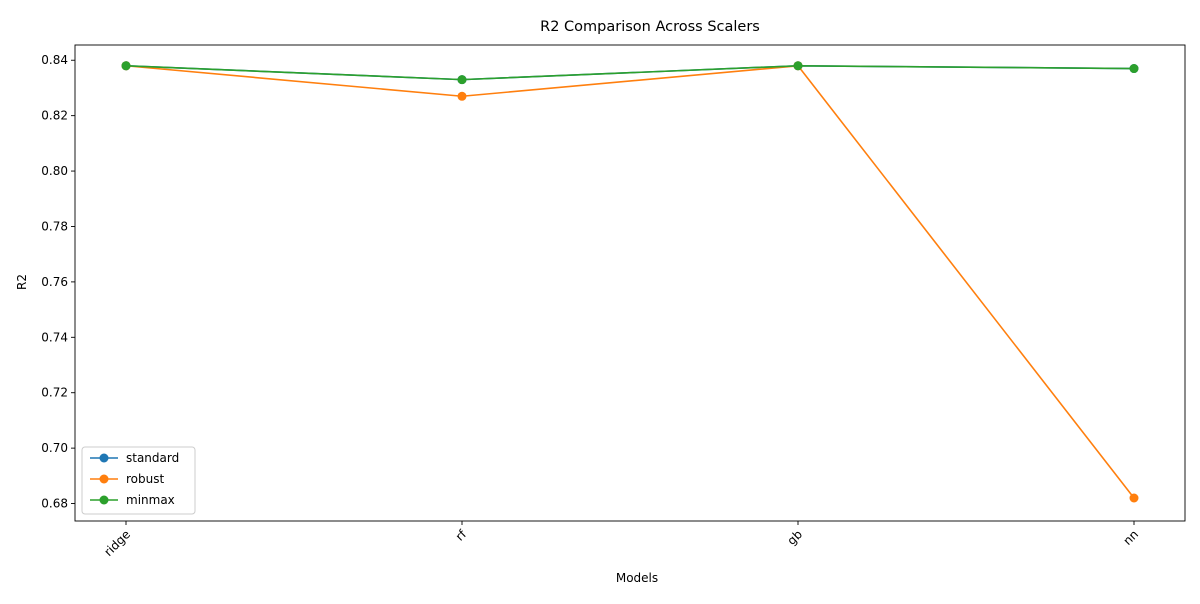 Image resolution: width=1200 pixels, height=604 pixels. Describe the element at coordinates (54, 504) in the screenshot. I see `y-tick-label: 0.68` at that location.